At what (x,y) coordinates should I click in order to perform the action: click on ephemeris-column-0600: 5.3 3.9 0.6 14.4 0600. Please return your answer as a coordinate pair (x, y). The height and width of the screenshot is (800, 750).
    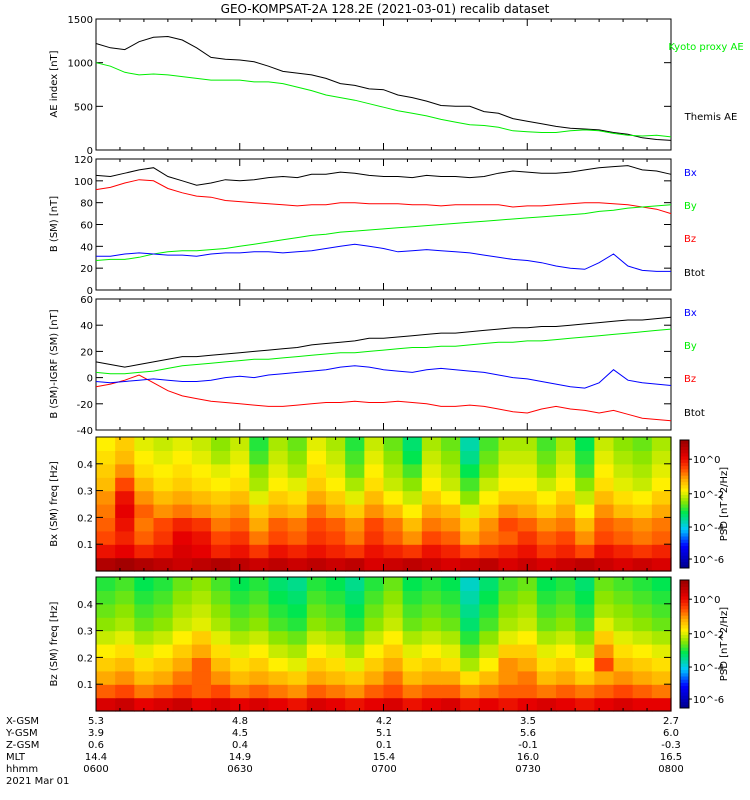
    Looking at the image, I should click on (95, 746).